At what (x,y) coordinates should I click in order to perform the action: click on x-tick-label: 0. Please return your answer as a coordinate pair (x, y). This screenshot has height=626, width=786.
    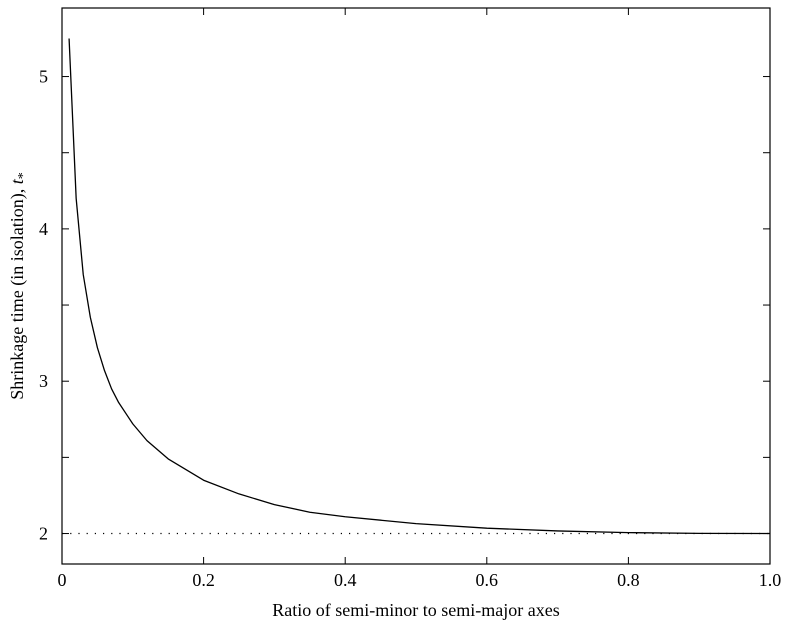
    Looking at the image, I should click on (62, 580).